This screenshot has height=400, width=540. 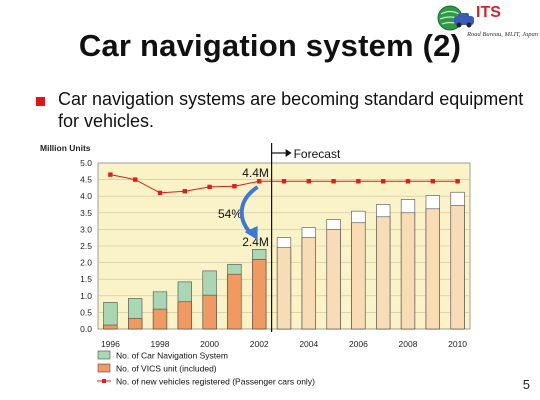 What do you see at coordinates (408, 344) in the screenshot?
I see `x-tick-label: 2008` at bounding box center [408, 344].